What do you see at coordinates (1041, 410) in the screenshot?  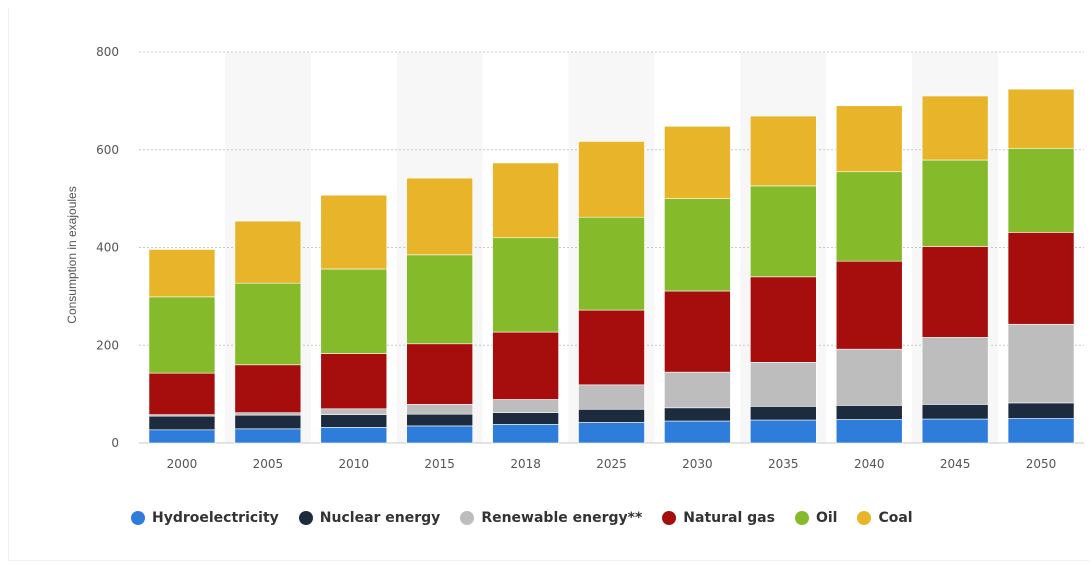 I see `bar-segment: Nuclear energy 2050: 32` at bounding box center [1041, 410].